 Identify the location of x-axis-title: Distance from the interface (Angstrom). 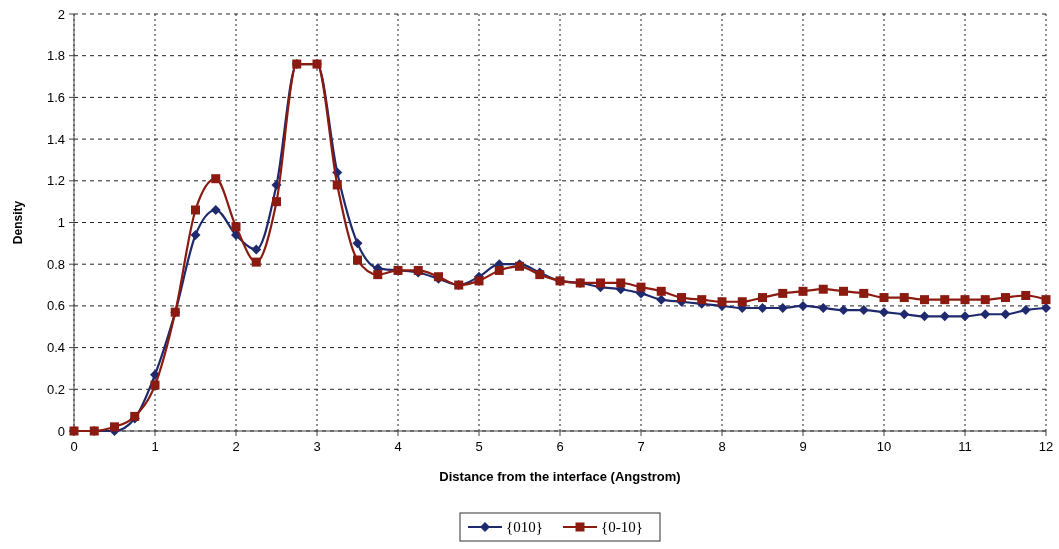
(560, 476).